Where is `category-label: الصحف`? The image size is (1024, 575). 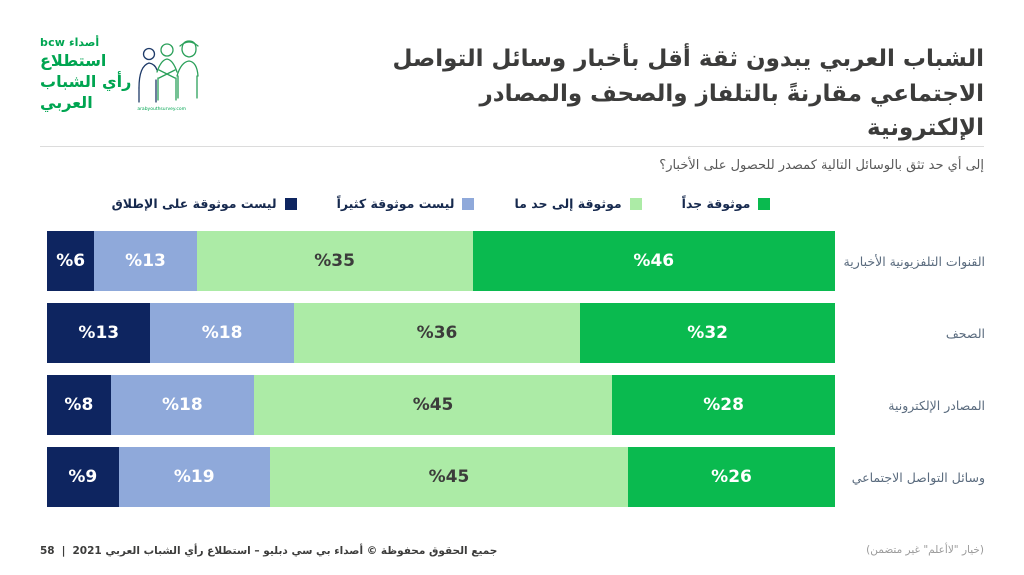
category-label: الصحف is located at coordinates (965, 333).